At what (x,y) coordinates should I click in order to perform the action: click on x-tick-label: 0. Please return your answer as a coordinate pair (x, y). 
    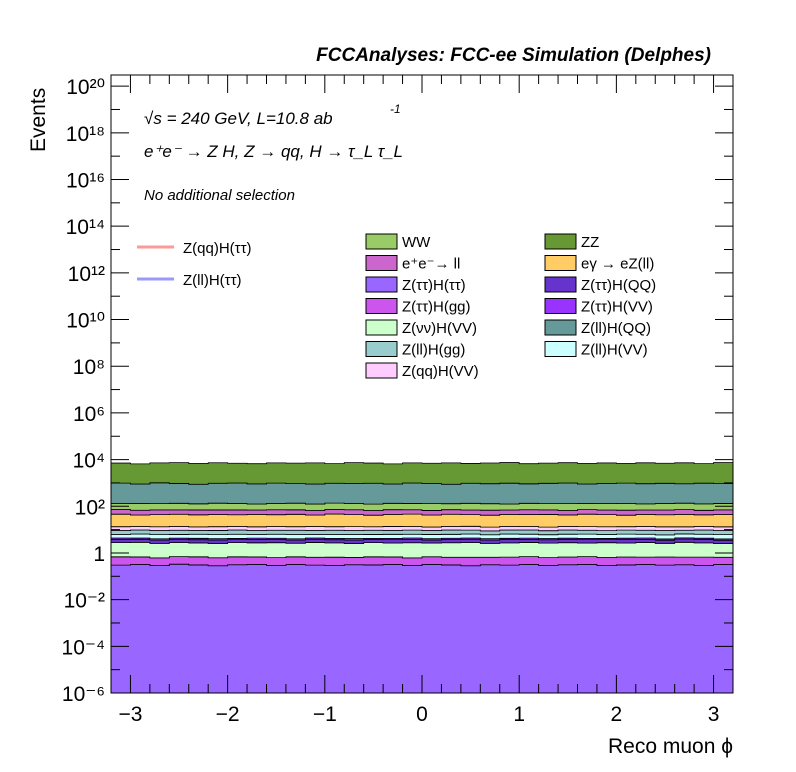
    Looking at the image, I should click on (422, 714).